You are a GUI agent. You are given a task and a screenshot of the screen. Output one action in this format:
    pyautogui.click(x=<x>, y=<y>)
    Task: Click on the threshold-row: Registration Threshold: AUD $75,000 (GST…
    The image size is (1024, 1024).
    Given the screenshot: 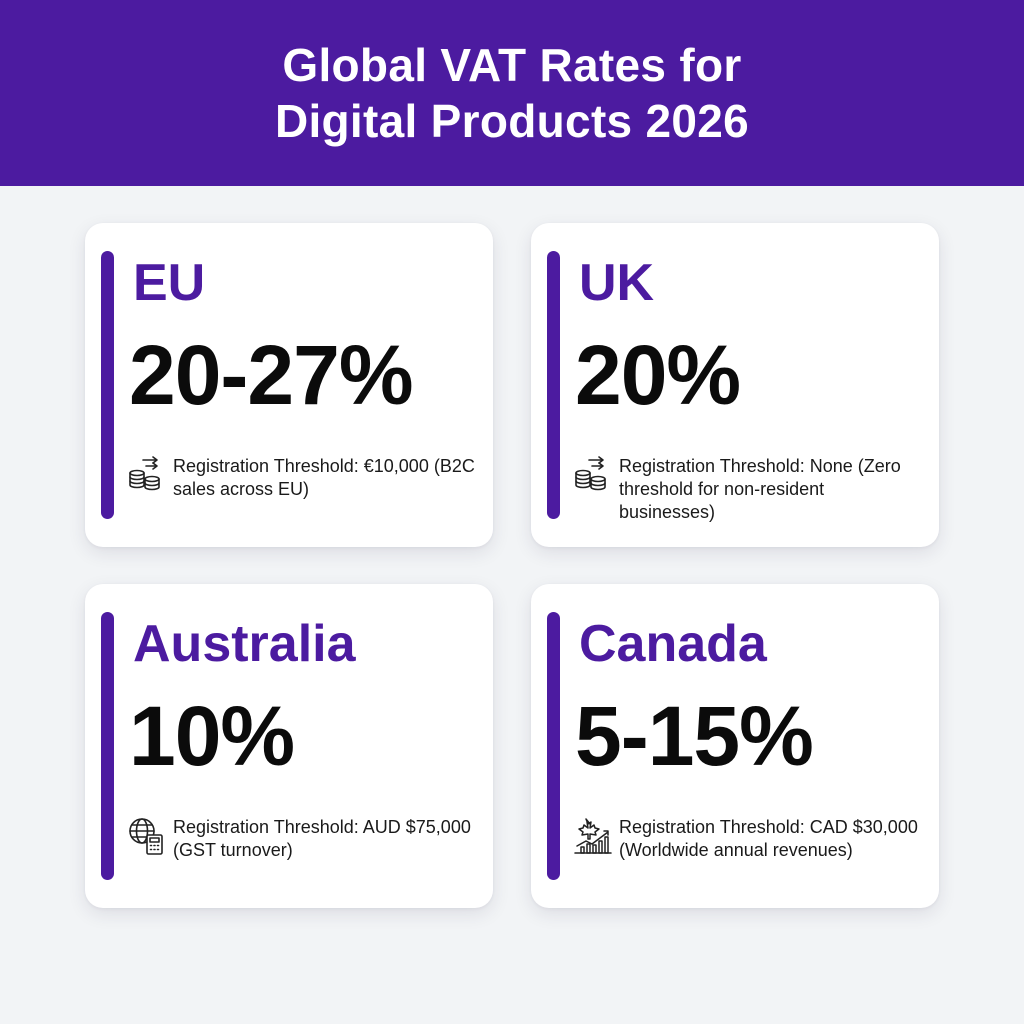 What is the action you would take?
    pyautogui.click(x=302, y=839)
    